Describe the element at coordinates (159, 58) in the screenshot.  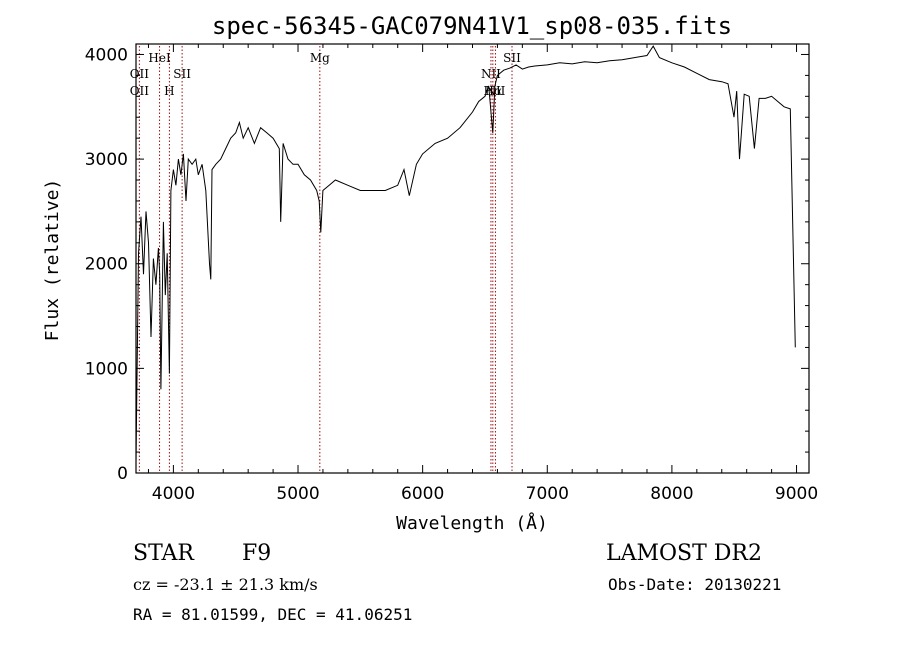
I see `spectral-line-label: HeI` at that location.